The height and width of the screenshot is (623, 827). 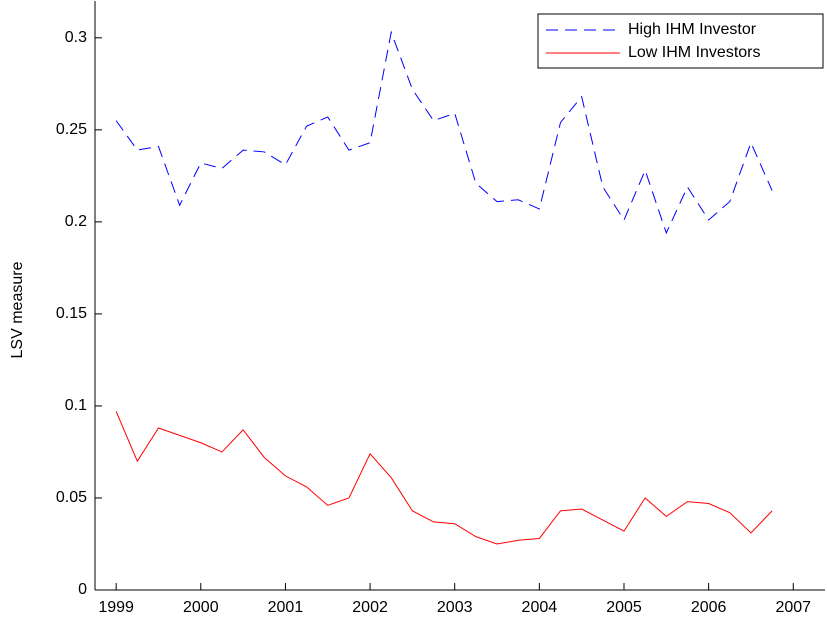 What do you see at coordinates (116, 607) in the screenshot?
I see `x-tick-label: 1999` at bounding box center [116, 607].